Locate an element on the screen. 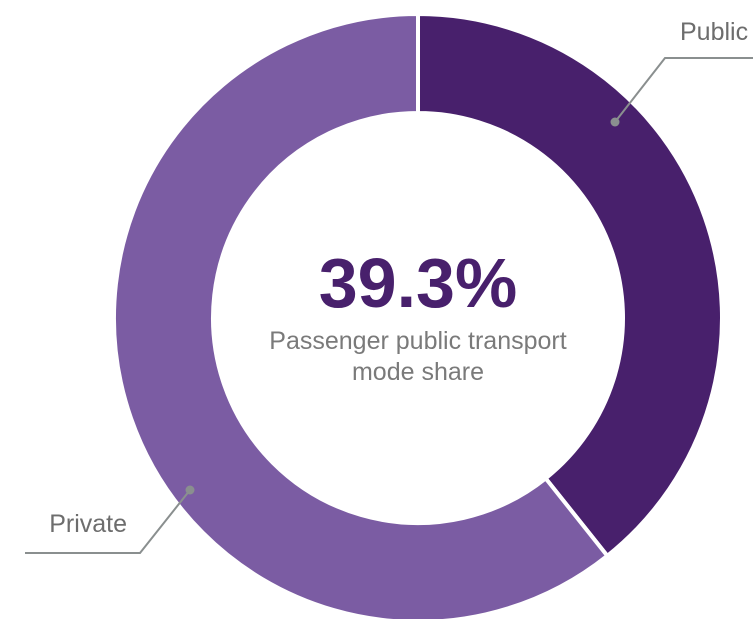 The image size is (753, 619). center-subtitle-box: Passenger public transport mode share is located at coordinates (418, 356).